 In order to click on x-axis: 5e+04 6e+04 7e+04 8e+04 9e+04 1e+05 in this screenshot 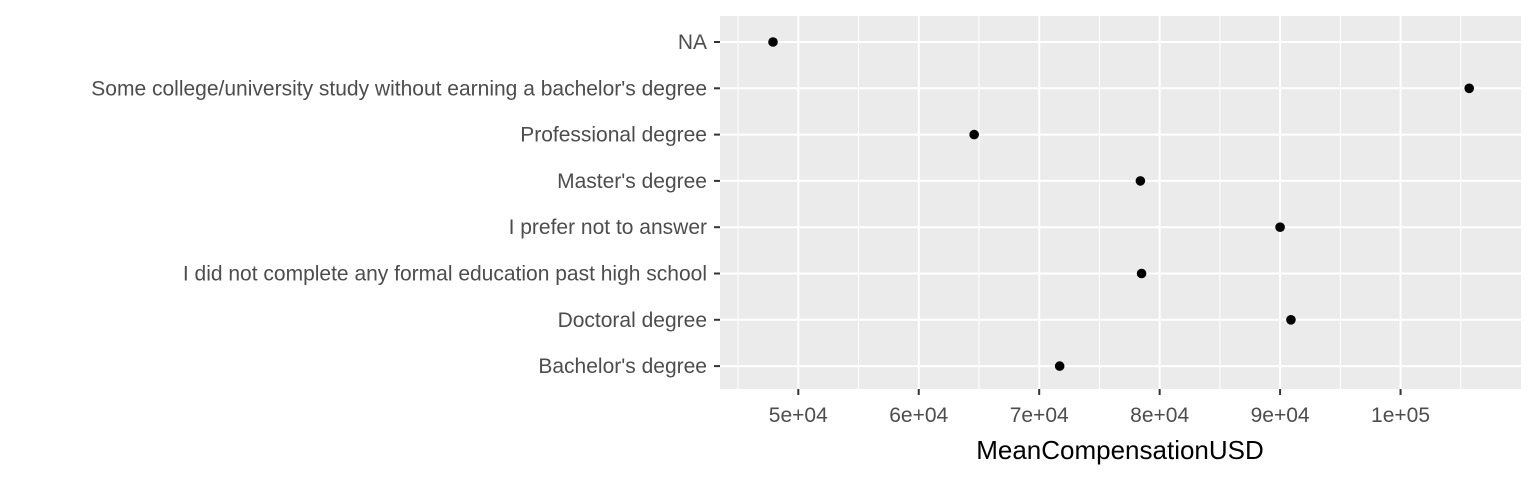, I will do `click(1099, 408)`.